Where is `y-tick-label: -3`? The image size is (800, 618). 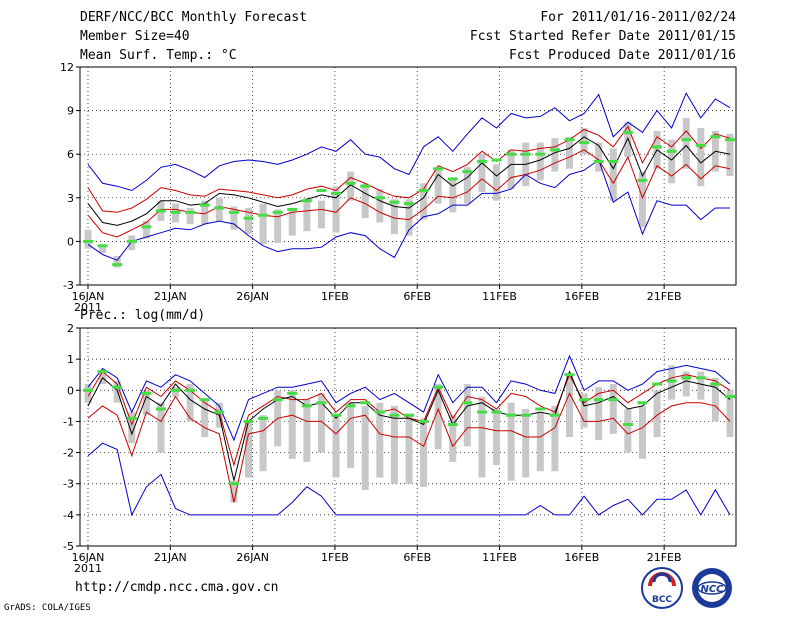 y-tick-label: -3 is located at coordinates (68, 484).